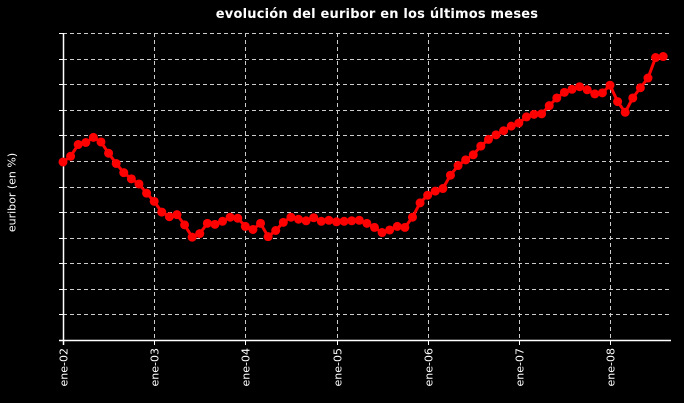  Describe the element at coordinates (520, 367) in the screenshot. I see `x-tick-label: ene-07` at that location.